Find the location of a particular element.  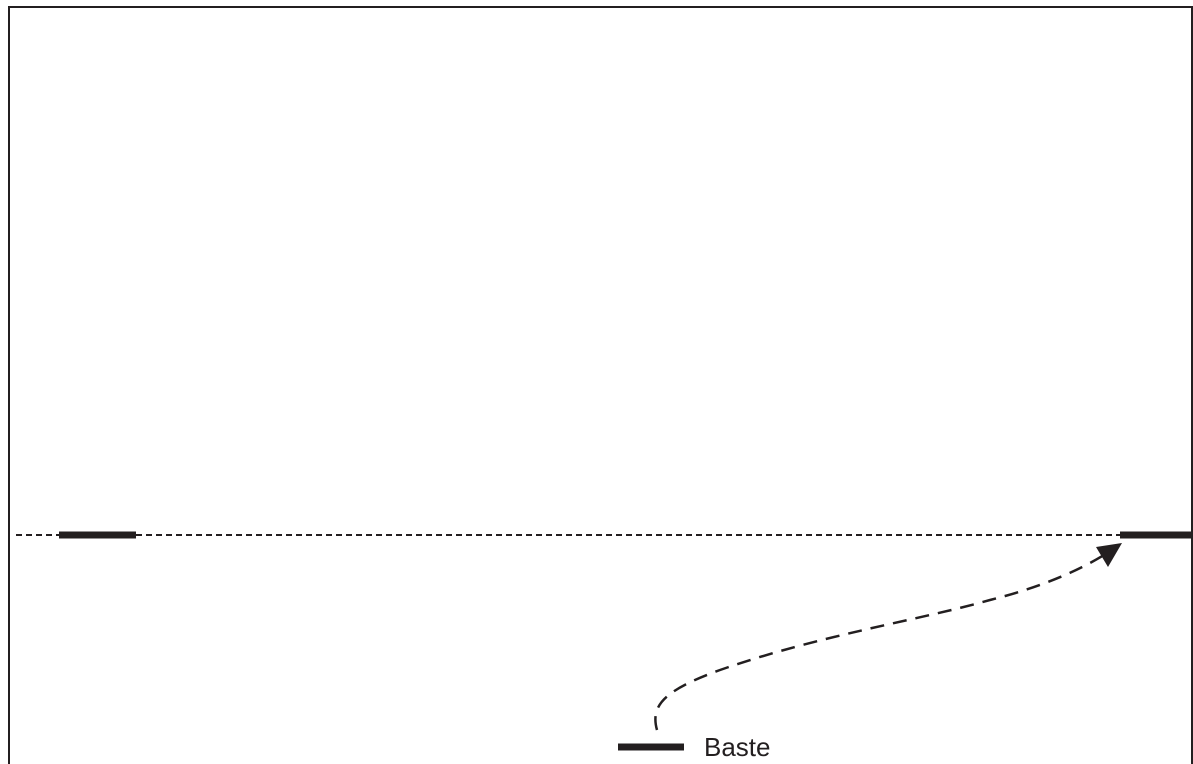

legend-label: Baste is located at coordinates (737, 747).